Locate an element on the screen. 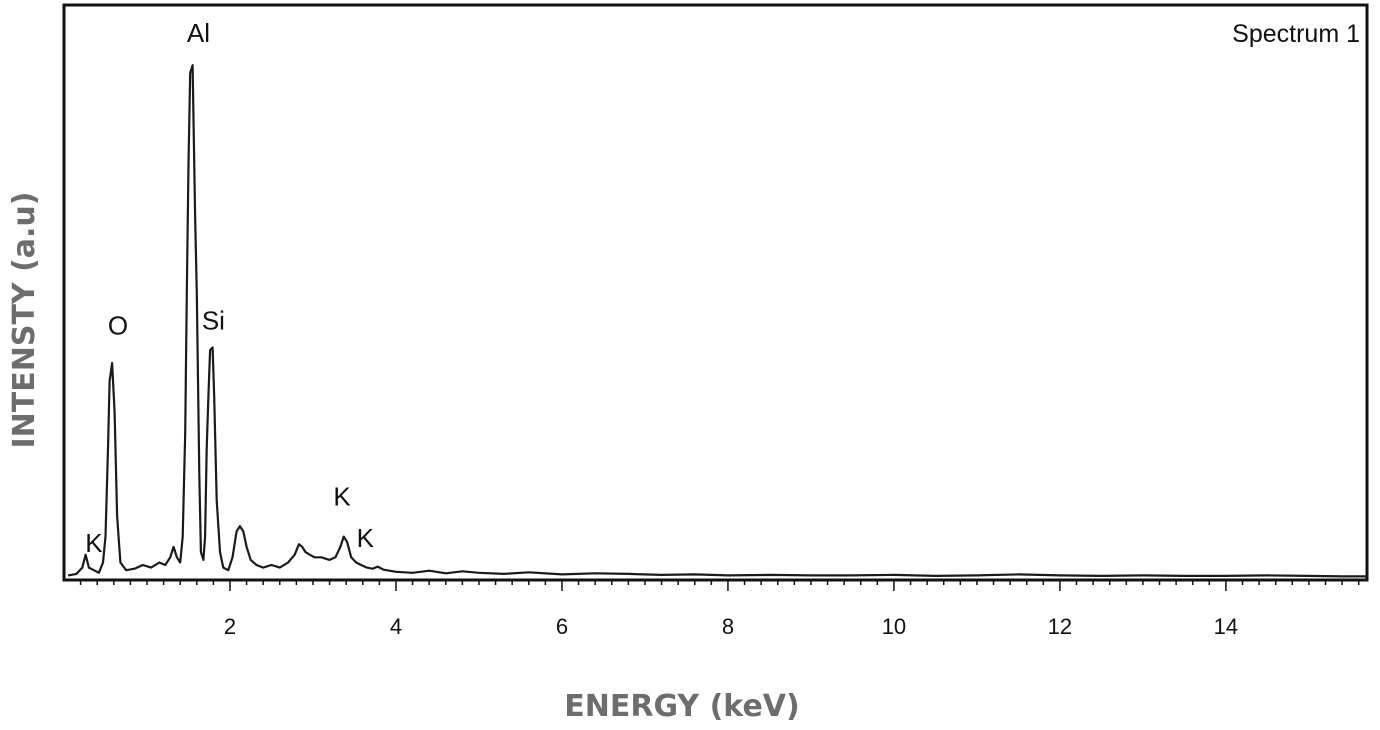 The image size is (1380, 730). x-tick-label: 6 is located at coordinates (562, 626).